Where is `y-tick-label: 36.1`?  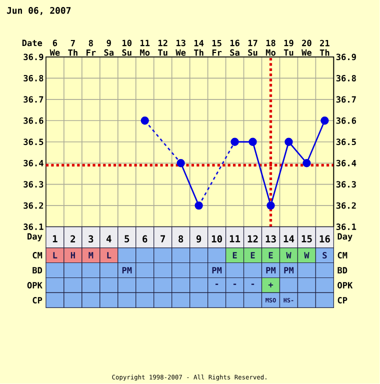
y-tick-label: 36.1 is located at coordinates (34, 227).